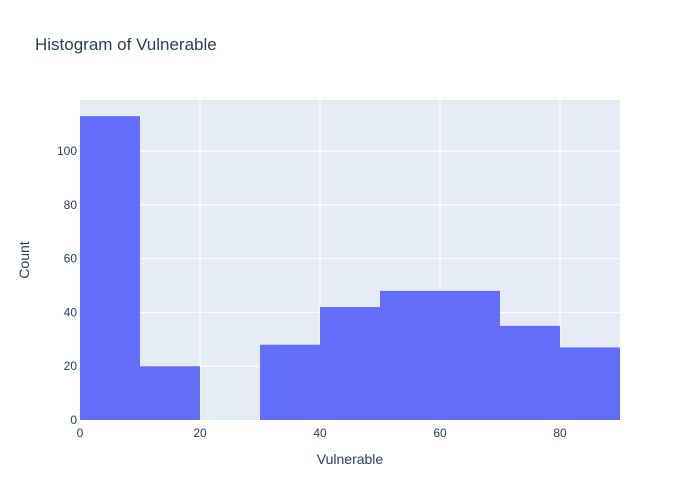 The height and width of the screenshot is (500, 700). What do you see at coordinates (71, 312) in the screenshot?
I see `y-tick-label: 40` at bounding box center [71, 312].